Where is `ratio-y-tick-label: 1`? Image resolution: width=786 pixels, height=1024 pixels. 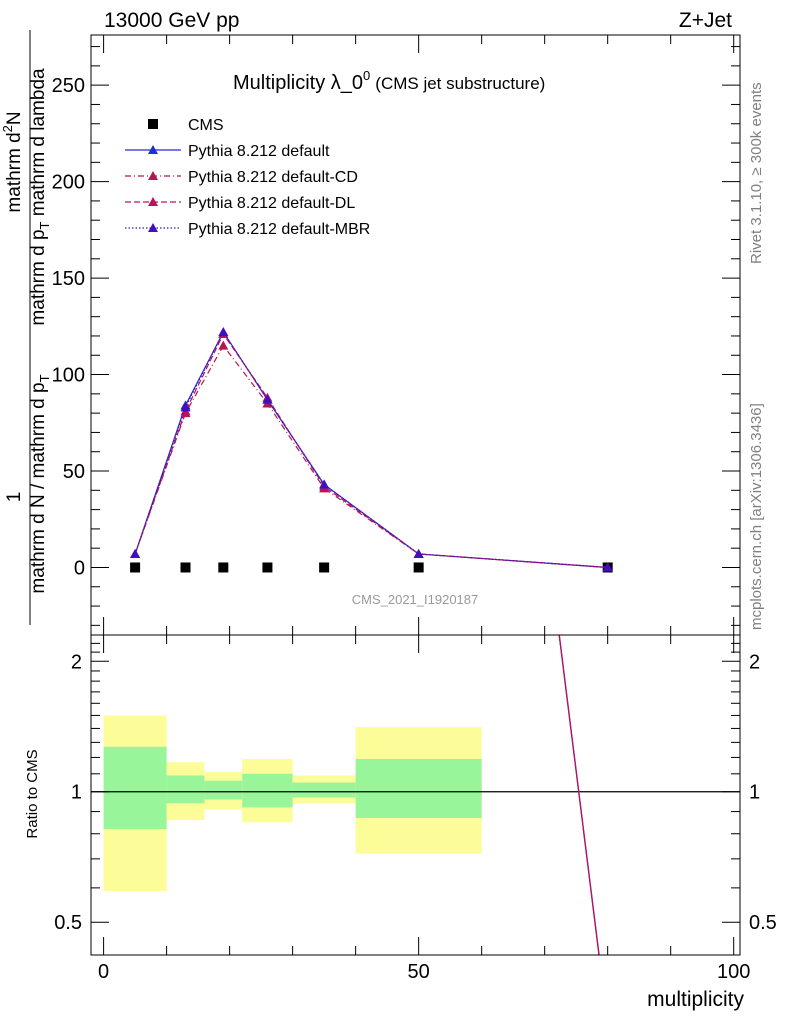 ratio-y-tick-label: 1 is located at coordinates (76, 793).